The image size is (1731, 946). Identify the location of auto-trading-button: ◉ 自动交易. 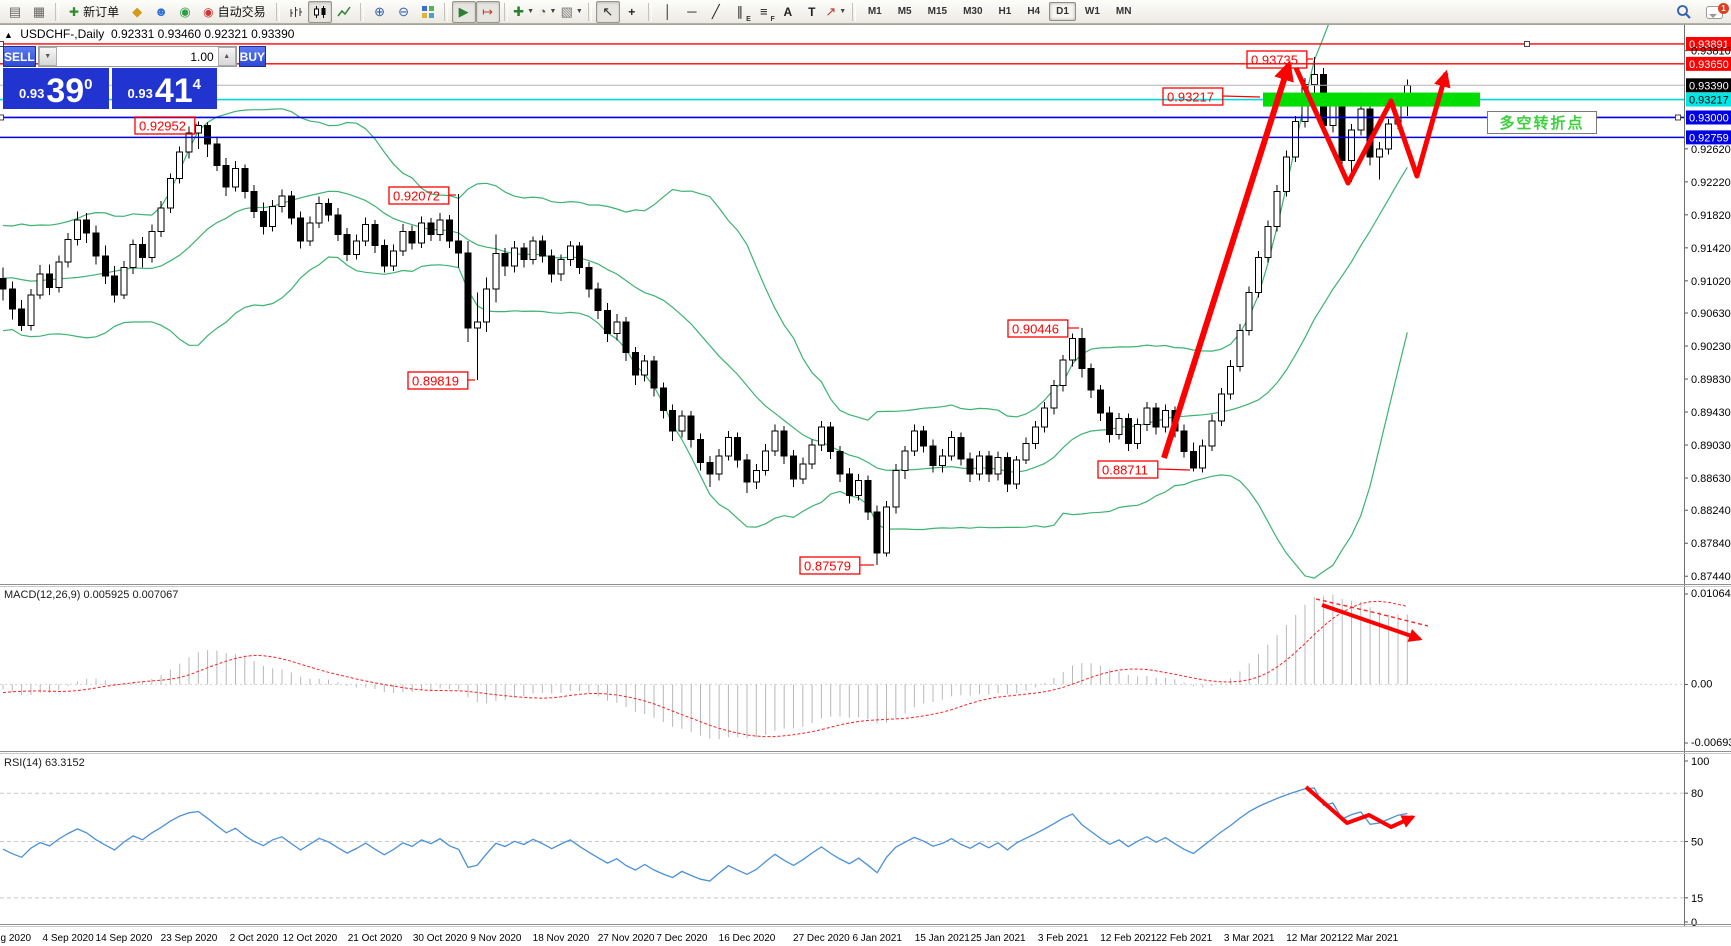
(234, 11).